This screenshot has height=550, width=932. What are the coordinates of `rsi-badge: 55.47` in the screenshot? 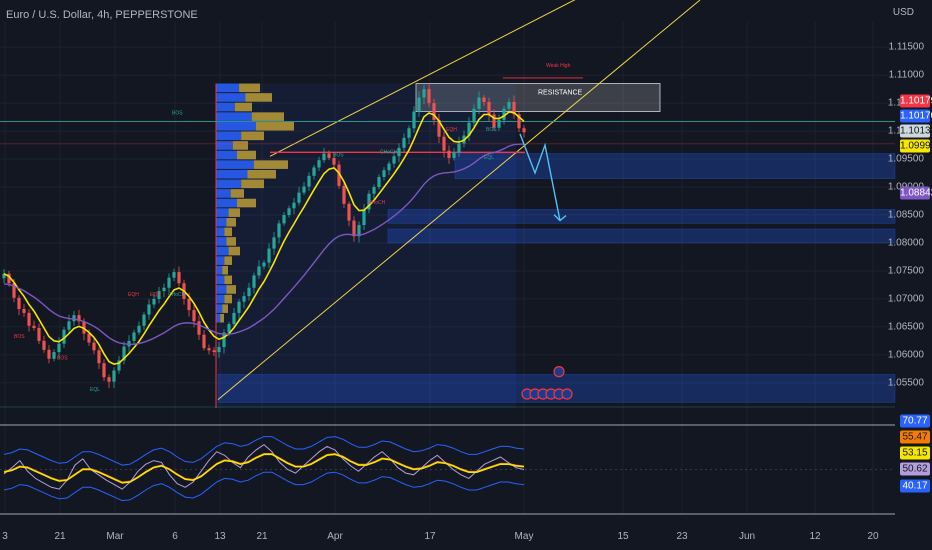 It's located at (915, 437).